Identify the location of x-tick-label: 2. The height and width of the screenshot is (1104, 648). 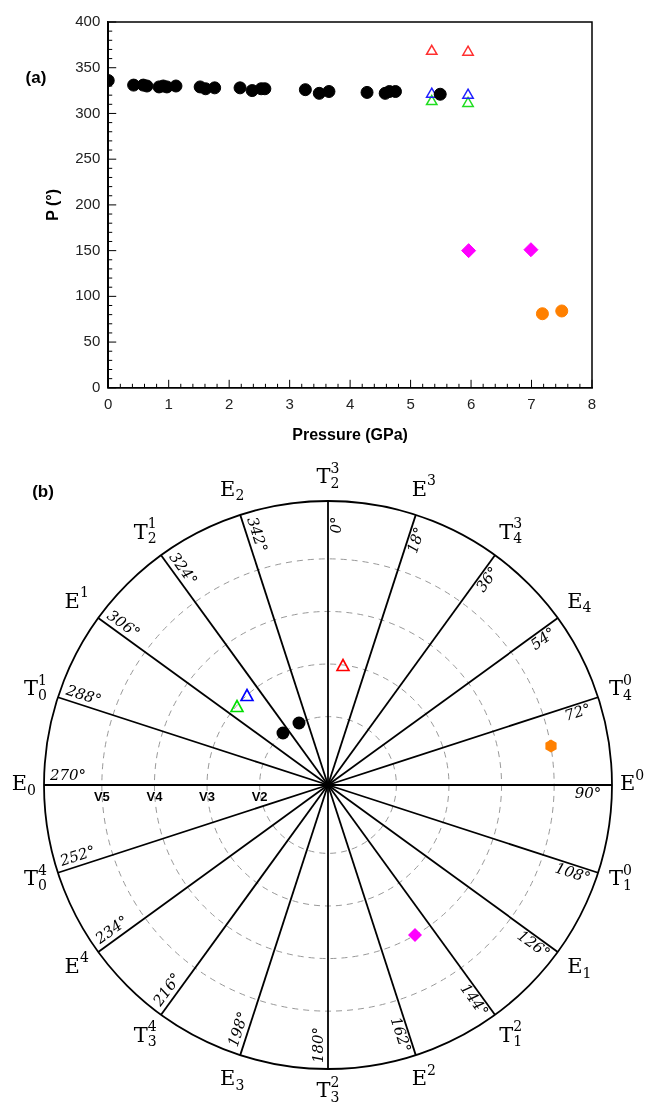
(229, 403).